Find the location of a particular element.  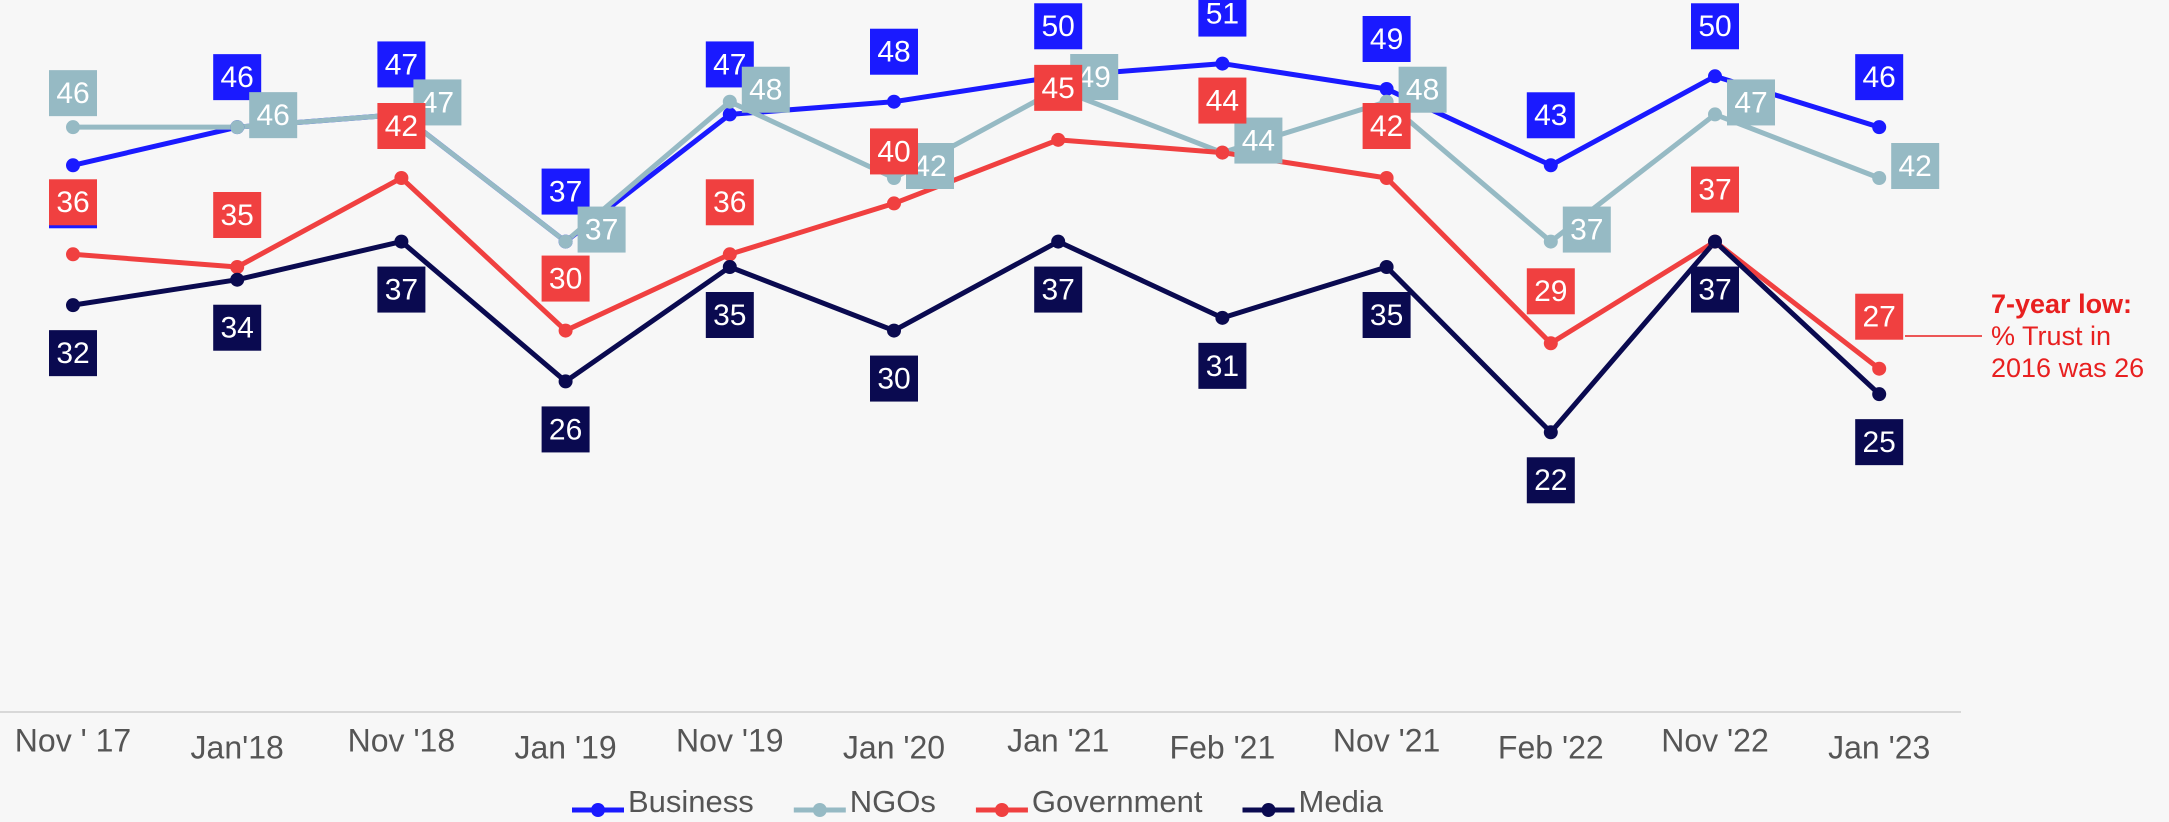

data-label: 45 is located at coordinates (1058, 87).